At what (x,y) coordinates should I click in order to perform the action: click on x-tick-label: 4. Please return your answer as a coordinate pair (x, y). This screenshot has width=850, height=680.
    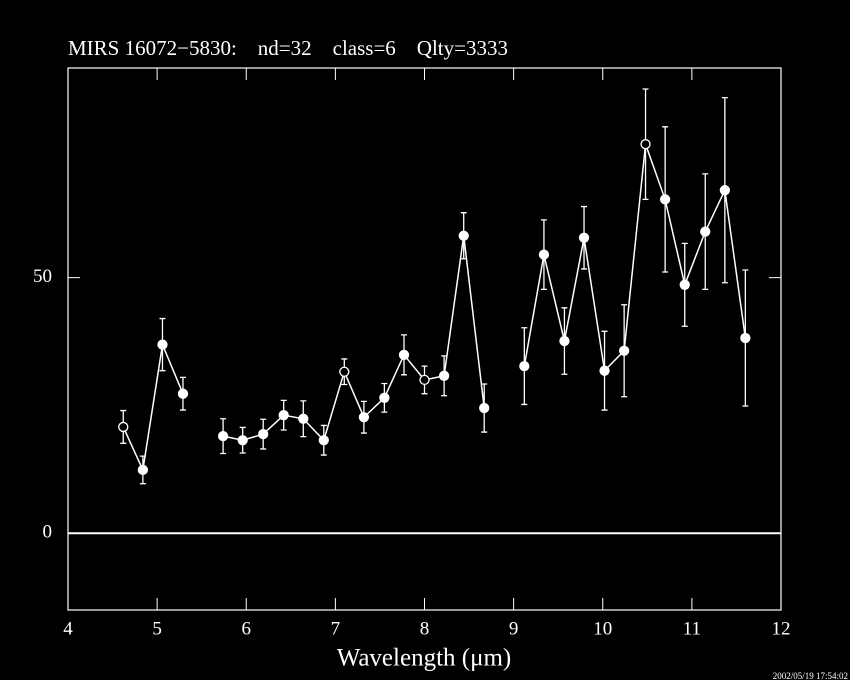
    Looking at the image, I should click on (68, 628).